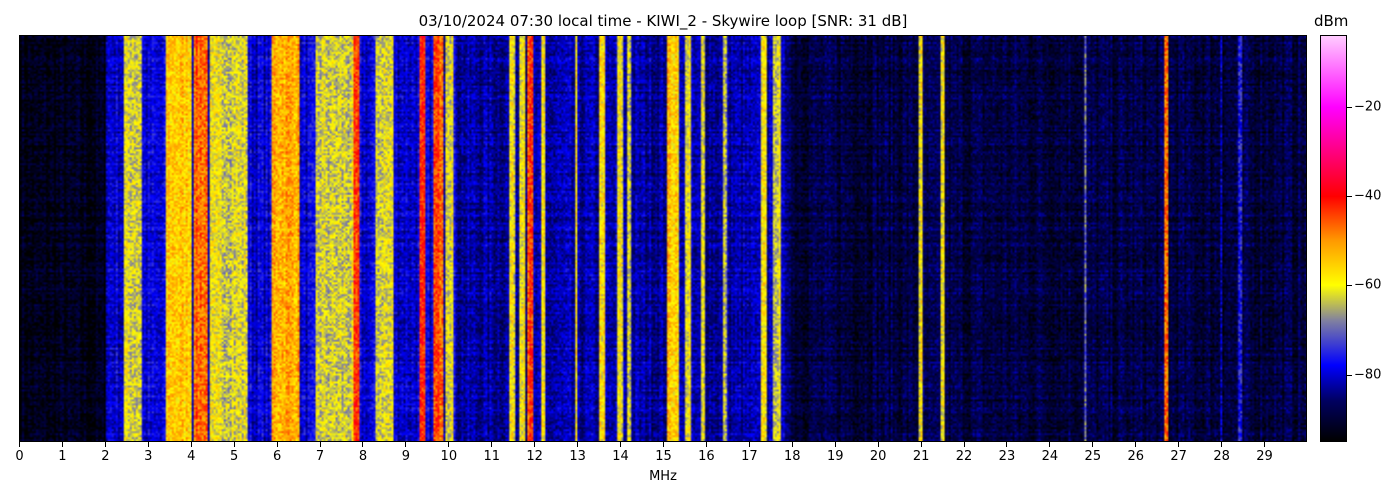  Describe the element at coordinates (105, 456) in the screenshot. I see `x-tick-label: 2` at that location.